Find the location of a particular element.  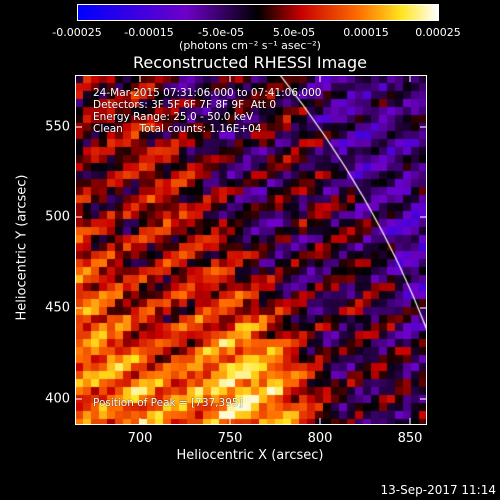

info-total-counts: Clean Total counts: 1.16E+04 is located at coordinates (177, 129).